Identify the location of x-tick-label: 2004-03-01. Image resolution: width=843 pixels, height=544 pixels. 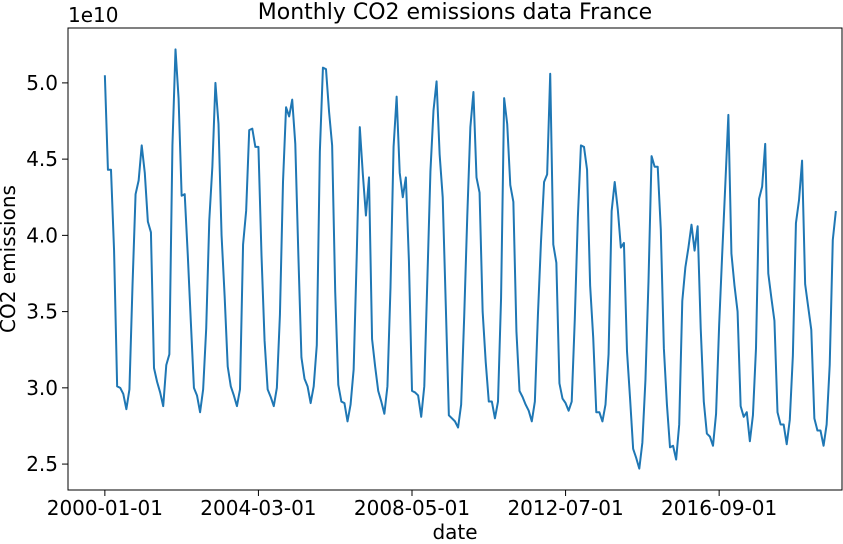
(258, 508).